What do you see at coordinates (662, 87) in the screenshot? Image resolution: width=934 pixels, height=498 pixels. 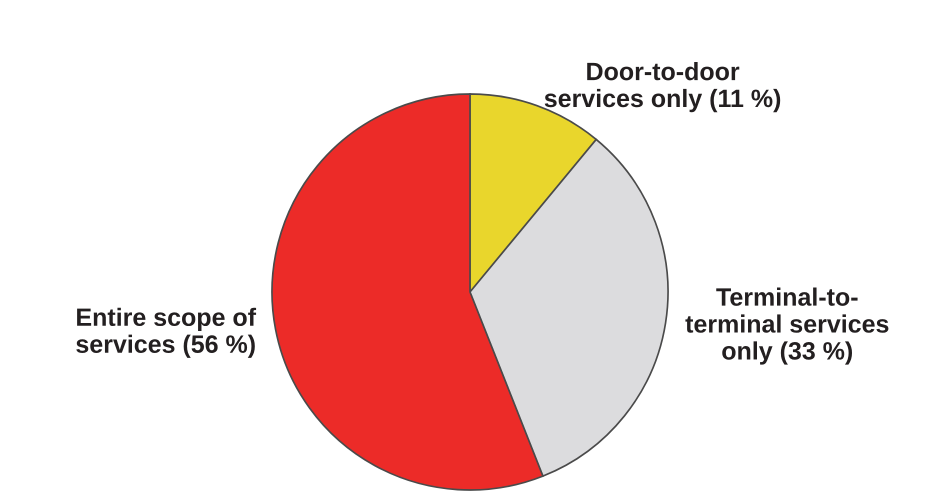 I see `slice-label: Door-to-door services only (11 %)` at bounding box center [662, 87].